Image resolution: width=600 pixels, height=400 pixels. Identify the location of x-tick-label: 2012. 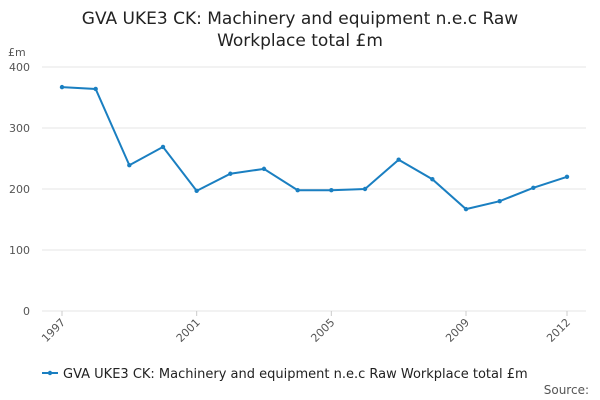
(558, 330).